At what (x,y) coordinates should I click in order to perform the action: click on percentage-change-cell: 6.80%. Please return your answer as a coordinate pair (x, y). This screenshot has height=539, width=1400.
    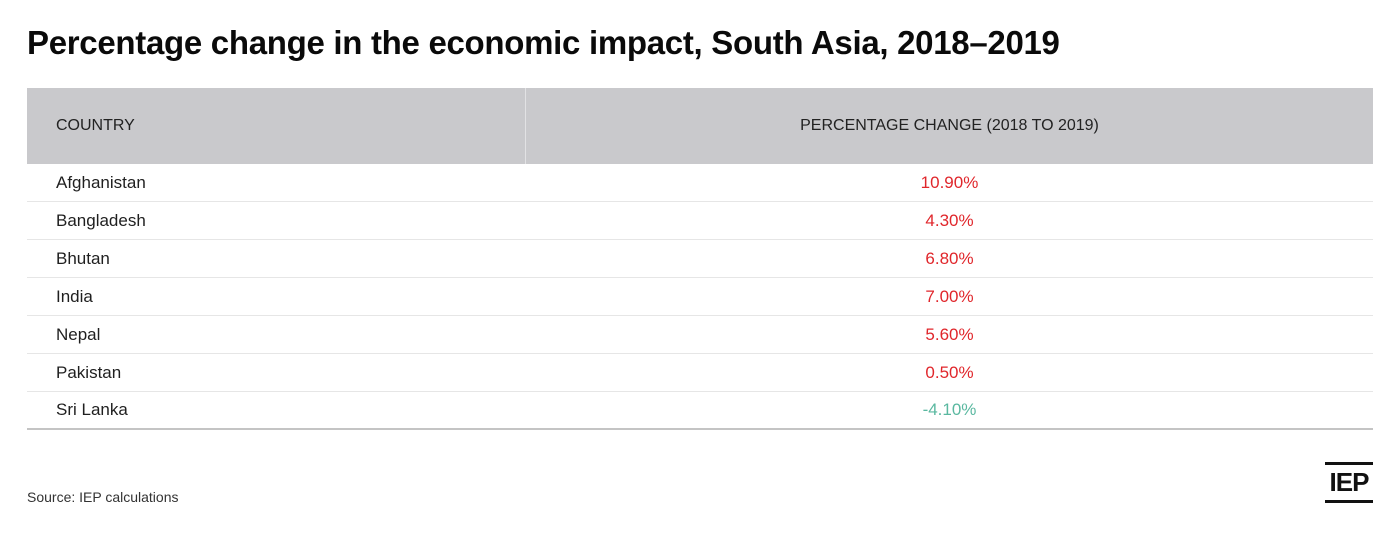
    Looking at the image, I should click on (949, 258).